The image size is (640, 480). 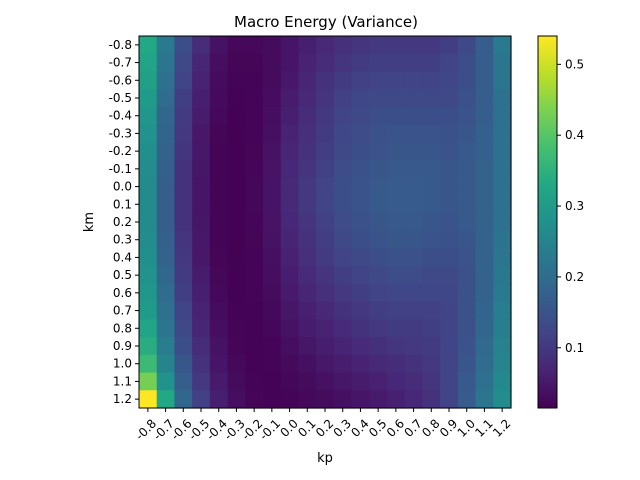 What do you see at coordinates (574, 135) in the screenshot?
I see `colorbar-tick-label: 0.4` at bounding box center [574, 135].